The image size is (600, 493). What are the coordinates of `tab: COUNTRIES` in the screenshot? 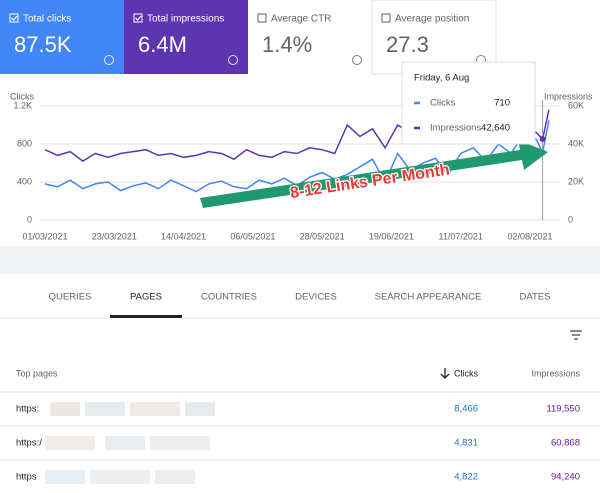 It's located at (229, 297).